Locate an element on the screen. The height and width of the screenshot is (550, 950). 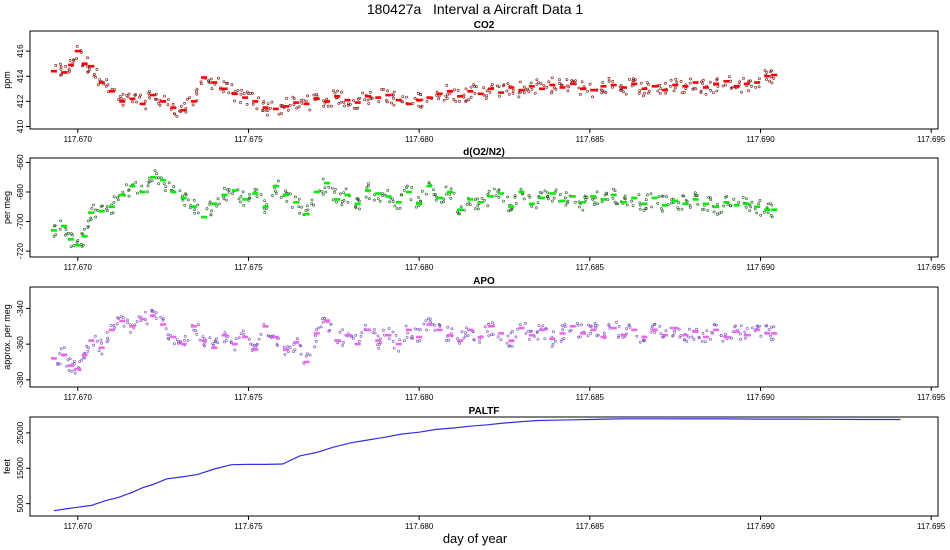
x-tick-label: 117.685 is located at coordinates (590, 267).